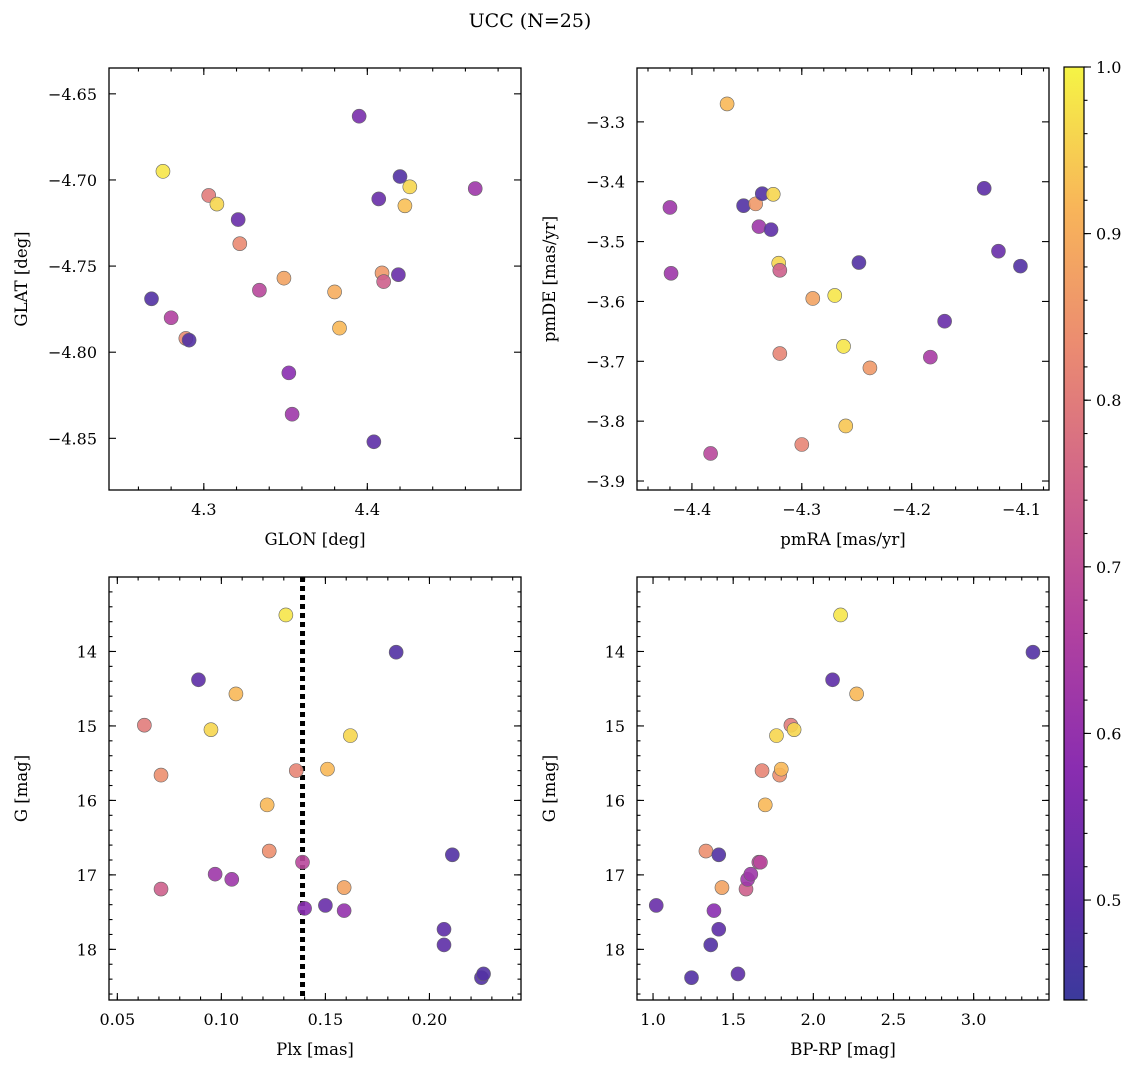 The height and width of the screenshot is (1067, 1136). What do you see at coordinates (605, 242) in the screenshot?
I see `y-tick-label: −3.5` at bounding box center [605, 242].